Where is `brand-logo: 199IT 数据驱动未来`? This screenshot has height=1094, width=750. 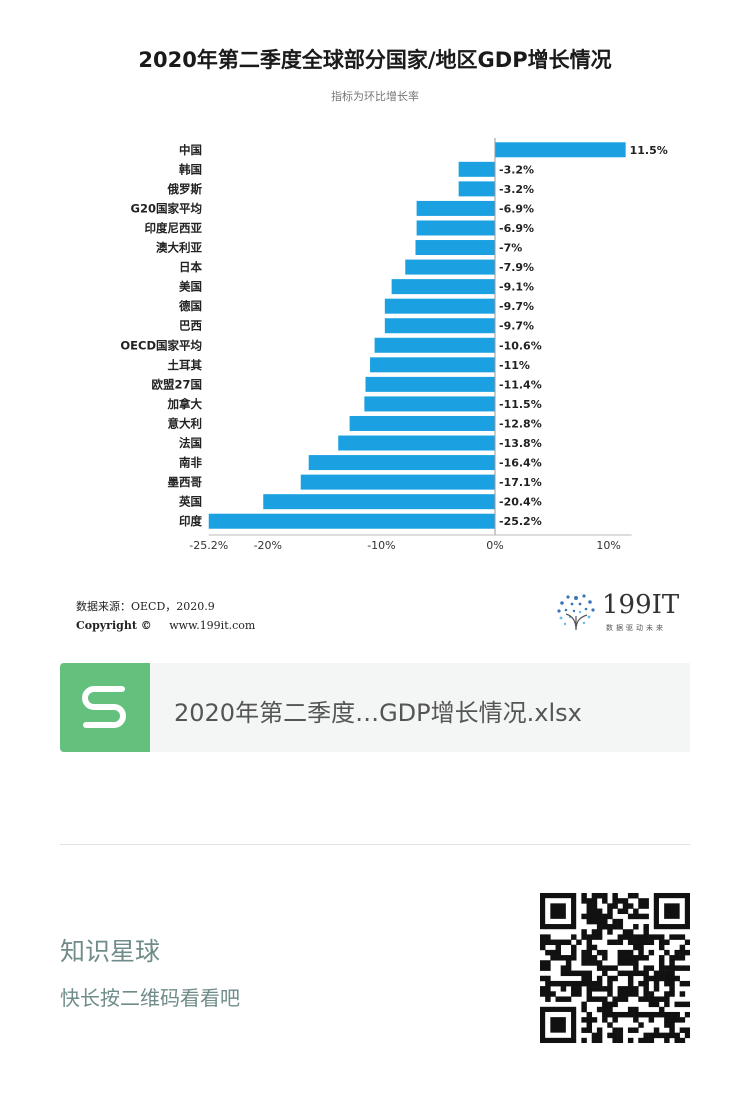
brand-logo: 199IT 数据驱动未来 is located at coordinates (629, 612).